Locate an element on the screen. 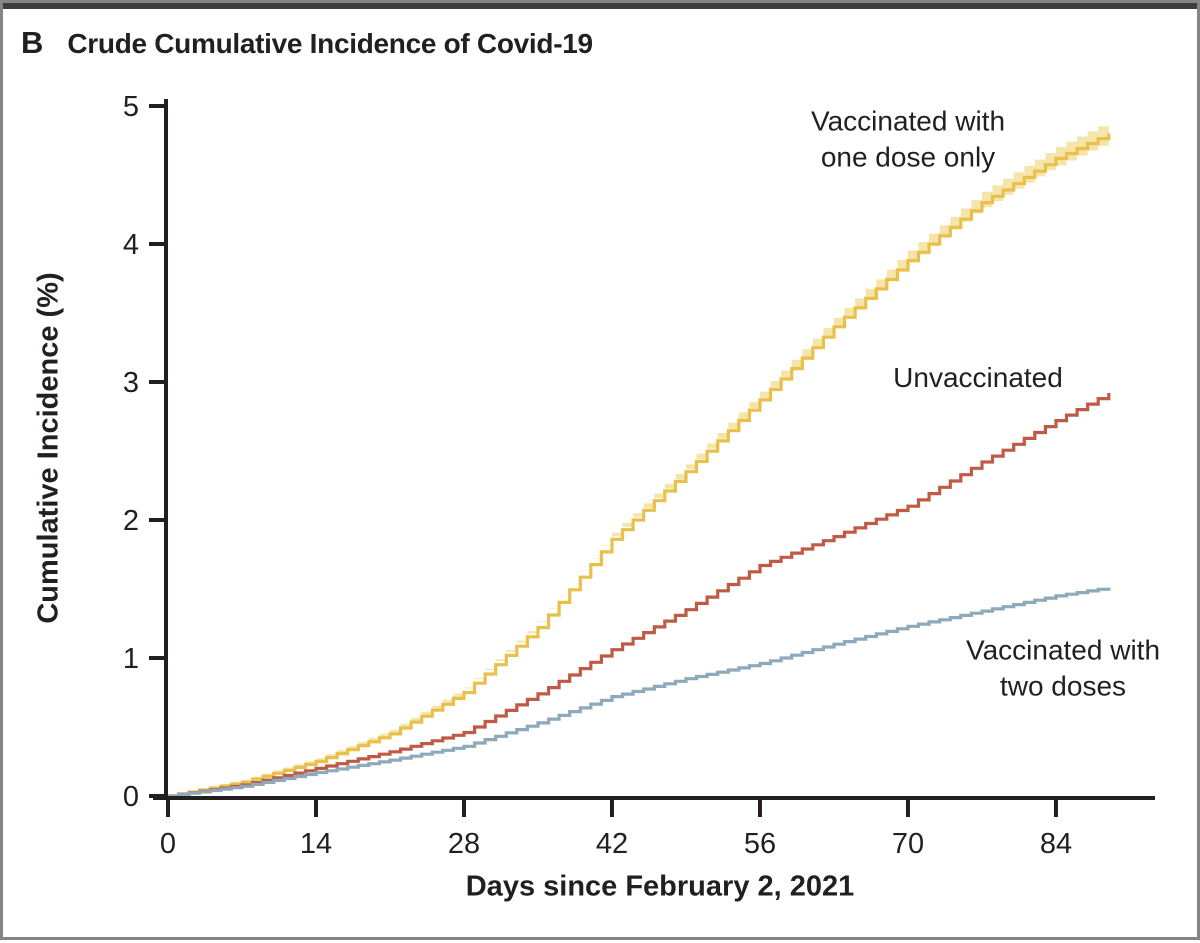 The height and width of the screenshot is (943, 1200). x-tick-label: 0 is located at coordinates (168, 844).